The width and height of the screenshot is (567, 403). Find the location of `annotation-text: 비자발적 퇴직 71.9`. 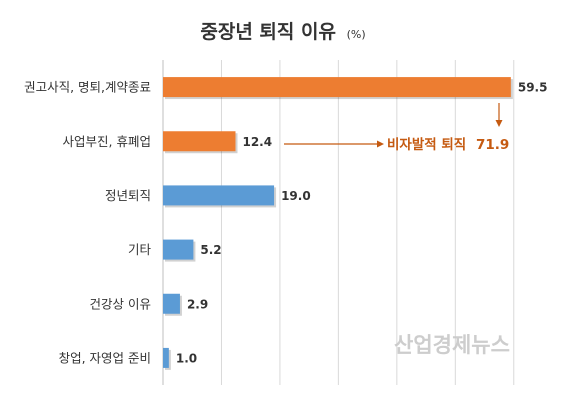

annotation-text: 비자발적 퇴직 71.9 is located at coordinates (448, 144).